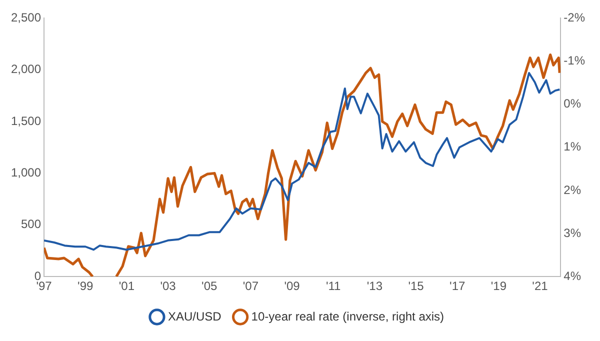  What do you see at coordinates (334, 286) in the screenshot?
I see `x-tick-label: '11` at bounding box center [334, 286].